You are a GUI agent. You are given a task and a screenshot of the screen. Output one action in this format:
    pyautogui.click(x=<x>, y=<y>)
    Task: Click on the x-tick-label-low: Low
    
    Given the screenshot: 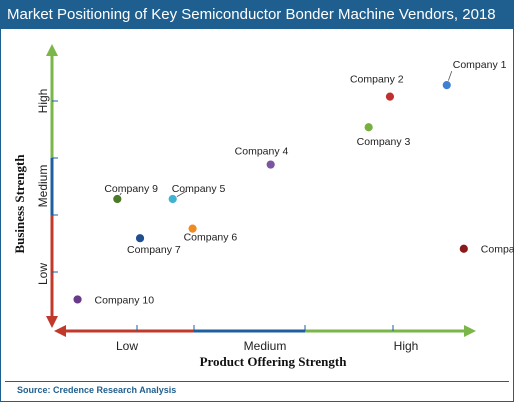 What is the action you would take?
    pyautogui.click(x=127, y=346)
    